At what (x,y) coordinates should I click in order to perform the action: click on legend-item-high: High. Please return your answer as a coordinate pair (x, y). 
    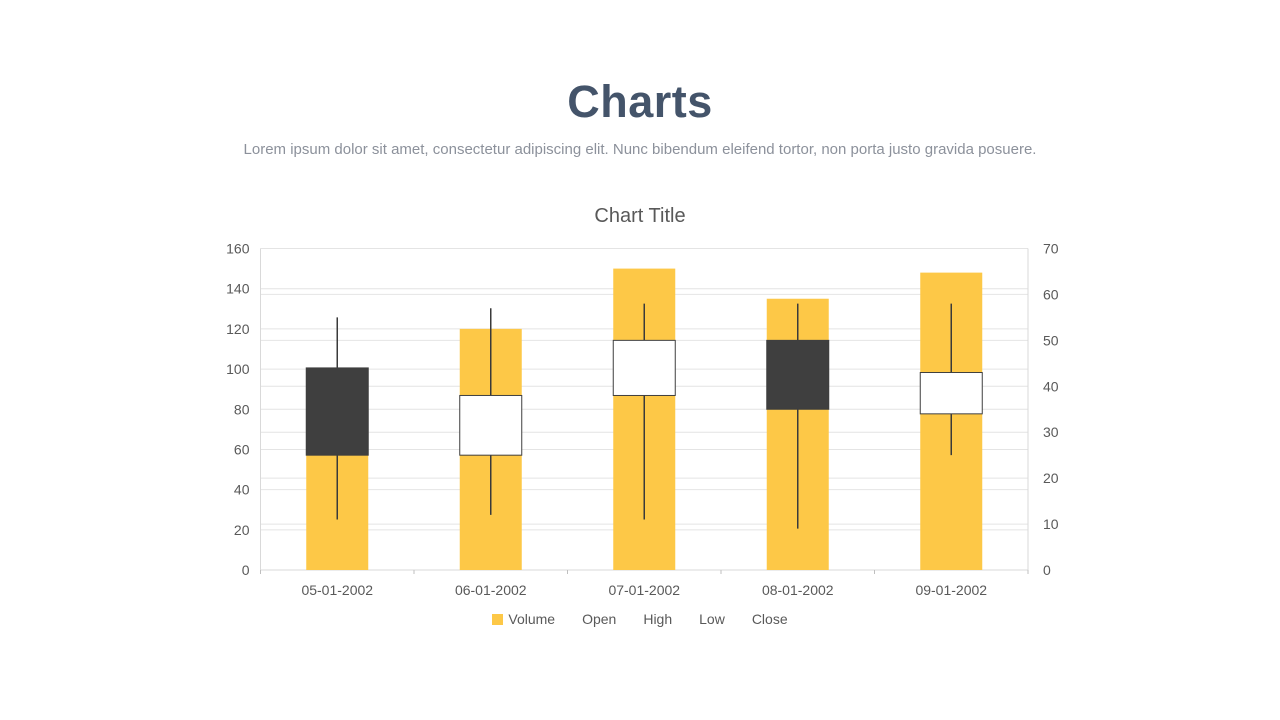
    Looking at the image, I should click on (657, 619).